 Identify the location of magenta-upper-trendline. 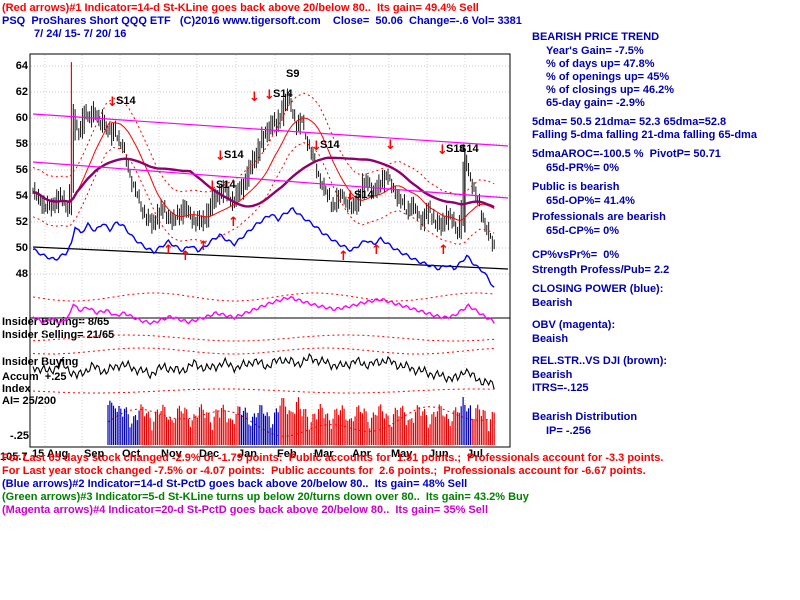
(270, 130).